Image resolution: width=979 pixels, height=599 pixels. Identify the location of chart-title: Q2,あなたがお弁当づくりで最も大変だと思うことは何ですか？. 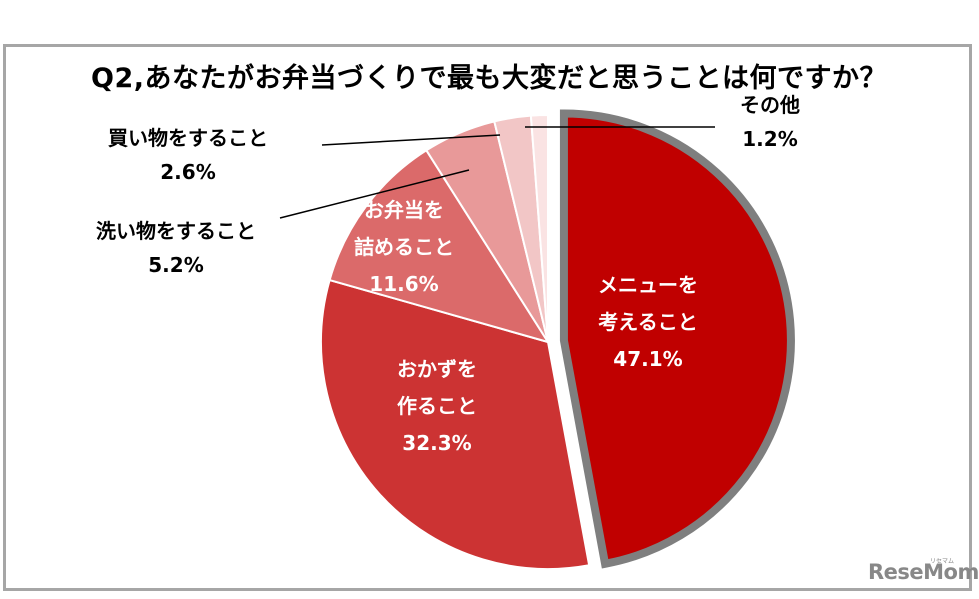
(489, 78).